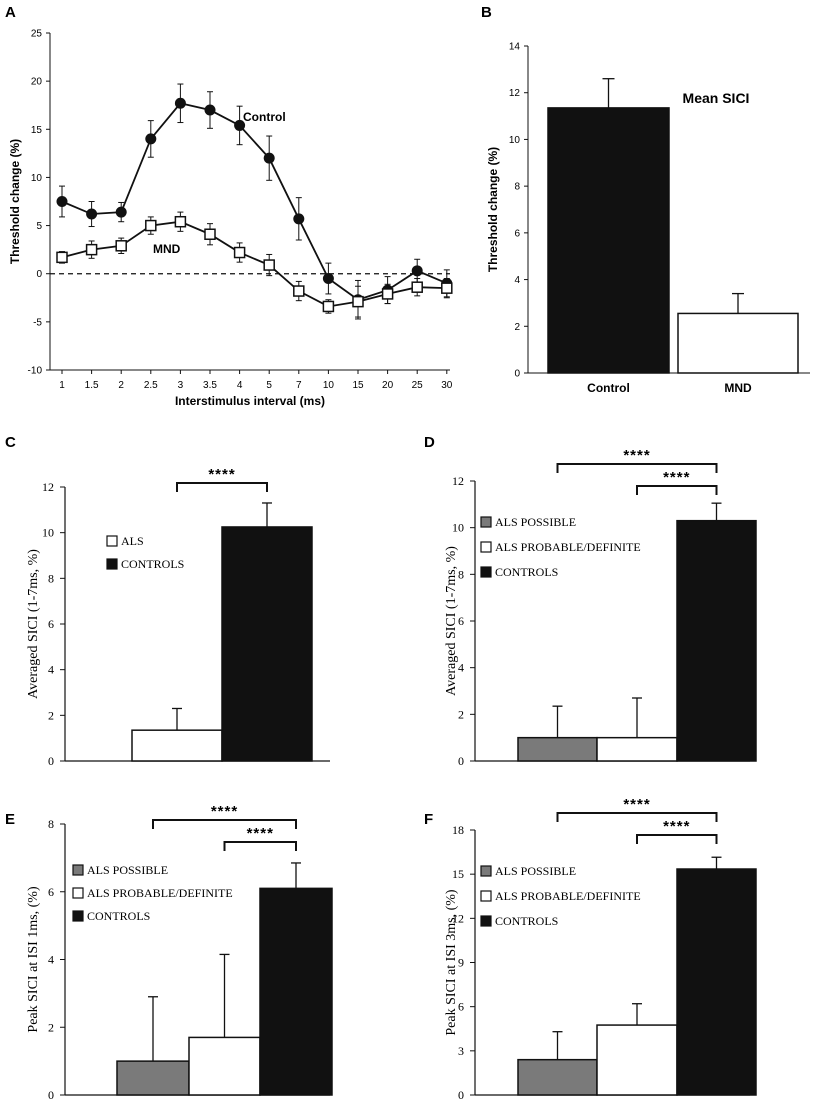 This screenshot has height=1102, width=829. What do you see at coordinates (37, 322) in the screenshot?
I see `y-tick-label: -5` at bounding box center [37, 322].